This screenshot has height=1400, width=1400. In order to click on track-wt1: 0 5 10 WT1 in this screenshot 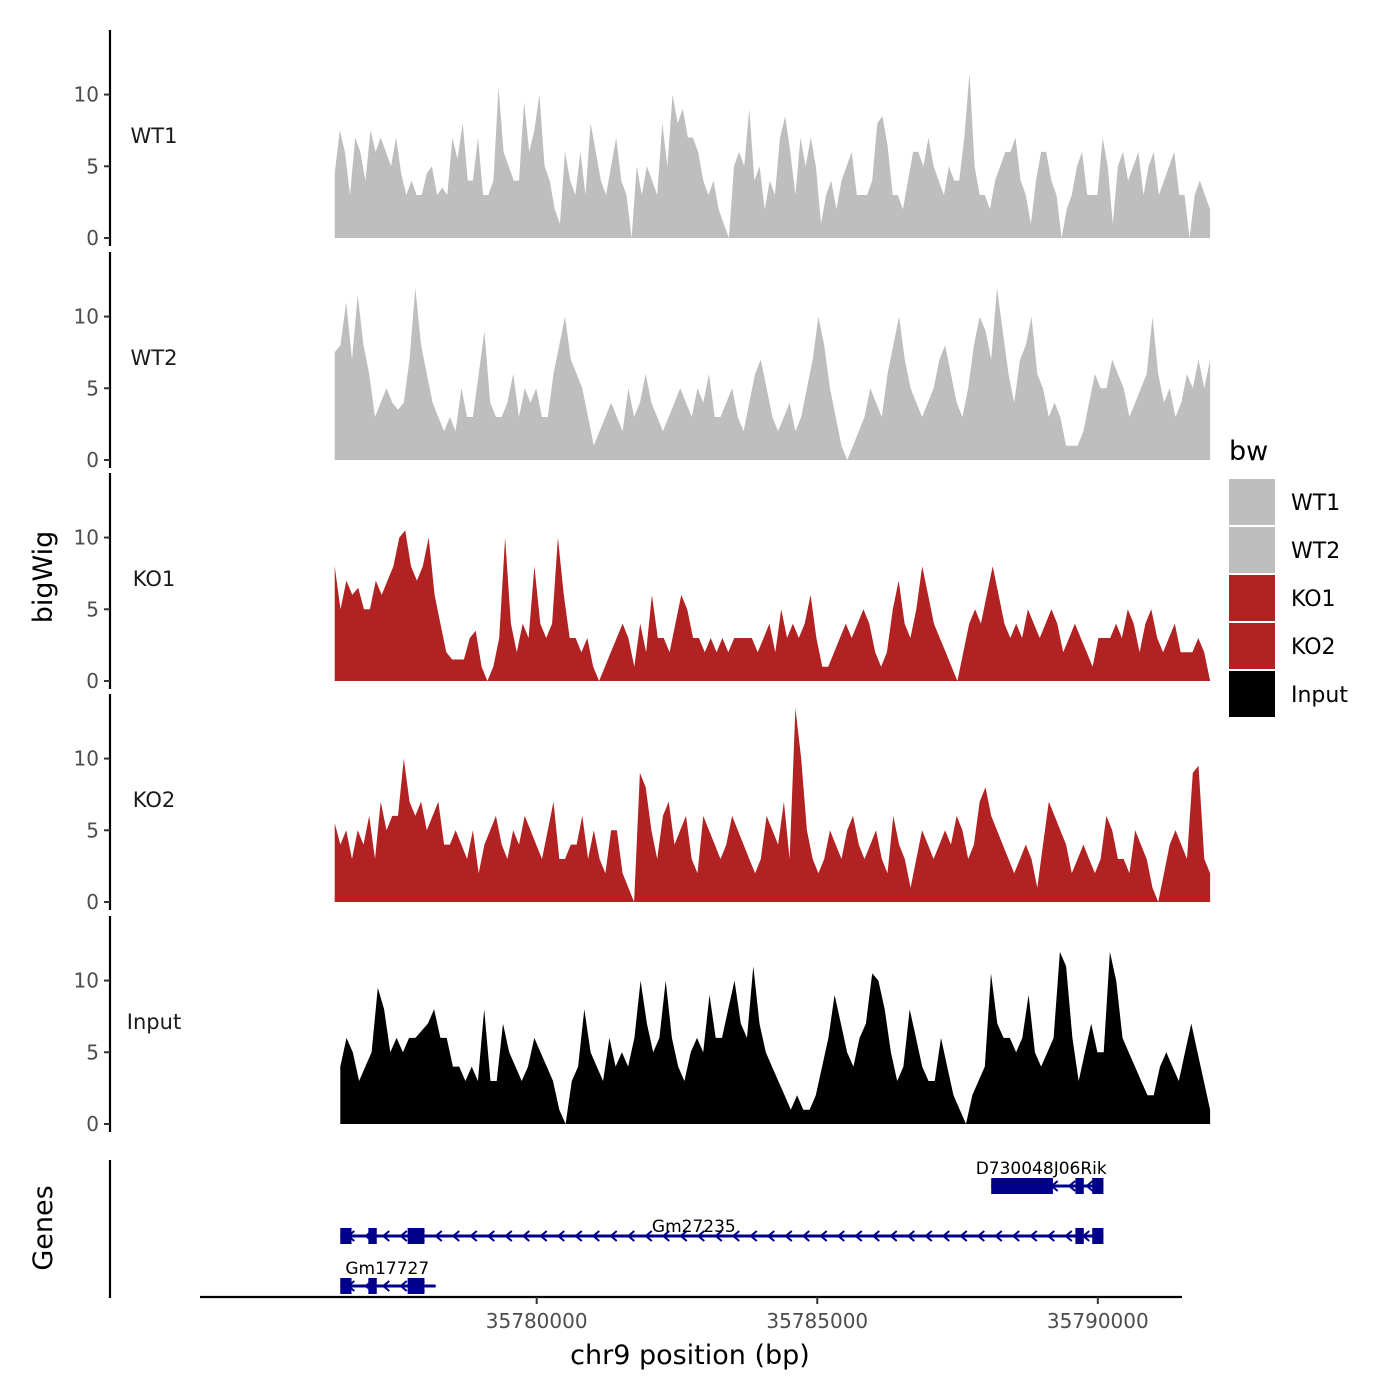, I will do `click(642, 140)`.